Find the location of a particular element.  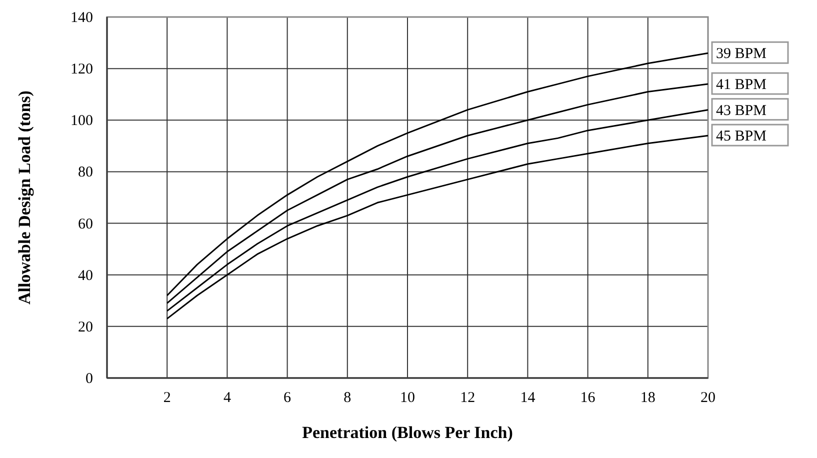

x-tick-label: 4 is located at coordinates (227, 398).